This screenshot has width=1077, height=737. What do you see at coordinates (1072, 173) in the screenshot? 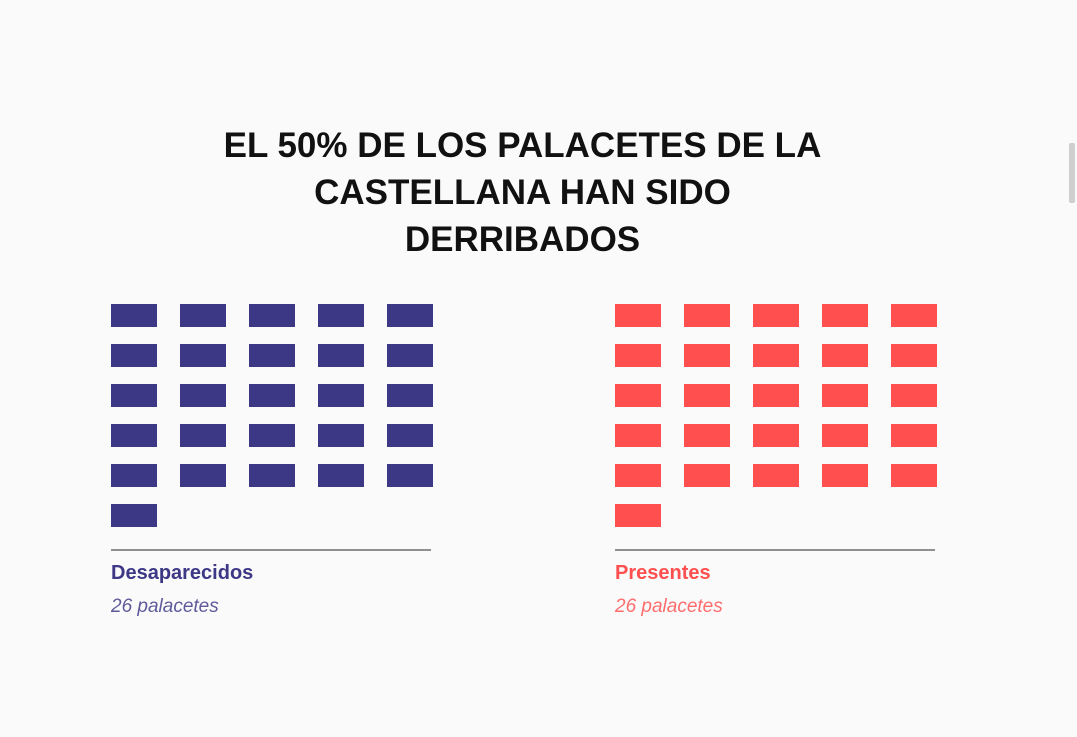
I see `scrollbar-thumb` at bounding box center [1072, 173].